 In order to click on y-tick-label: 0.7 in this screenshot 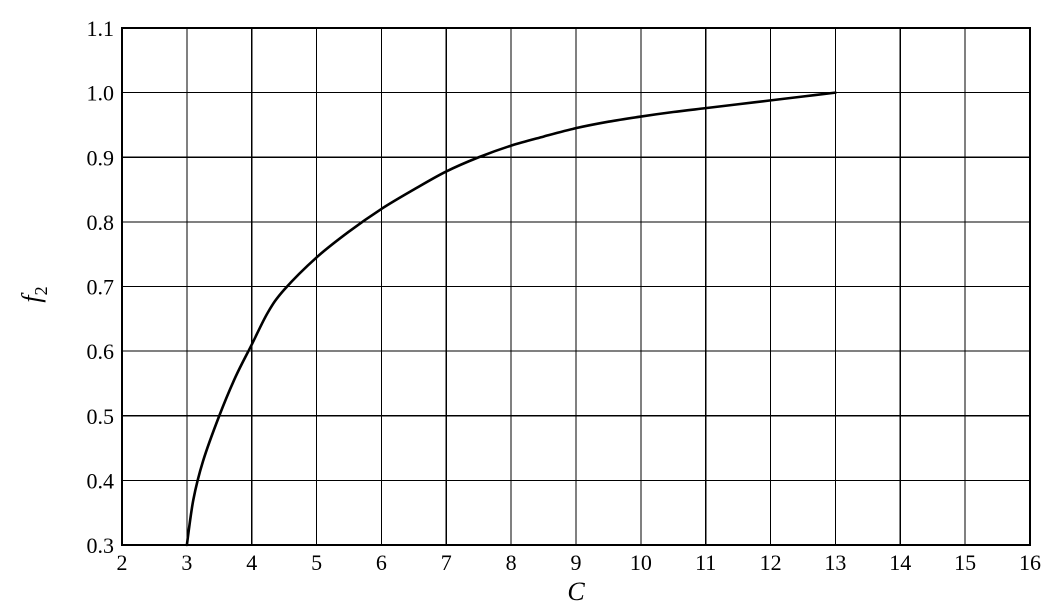, I will do `click(101, 287)`.